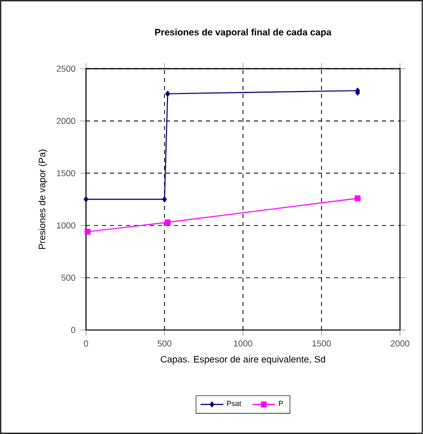 The width and height of the screenshot is (423, 434). I want to click on x-tick-label: 1500, so click(321, 343).